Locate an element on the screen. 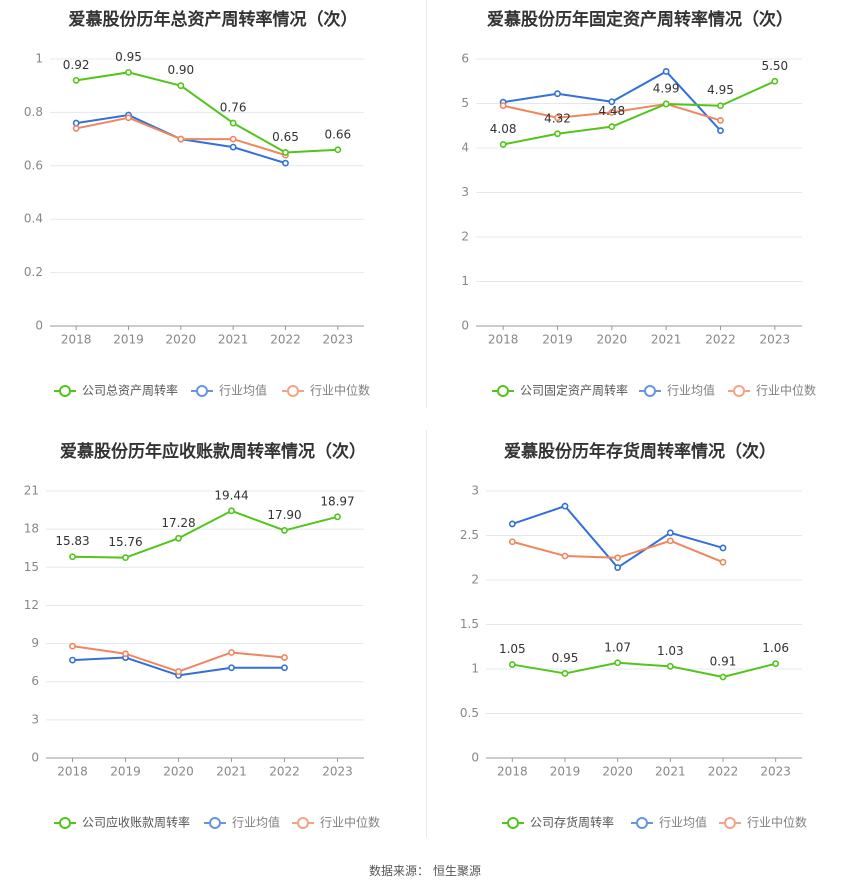  legend-item-company: 公司存货周转率 is located at coordinates (558, 822).